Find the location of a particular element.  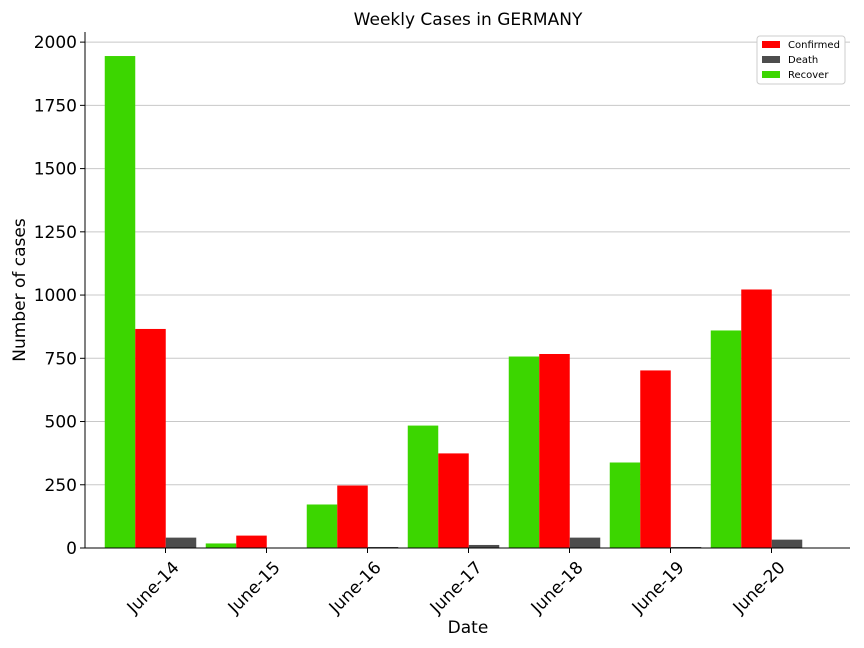

x-axis-label: Date is located at coordinates (468, 628).